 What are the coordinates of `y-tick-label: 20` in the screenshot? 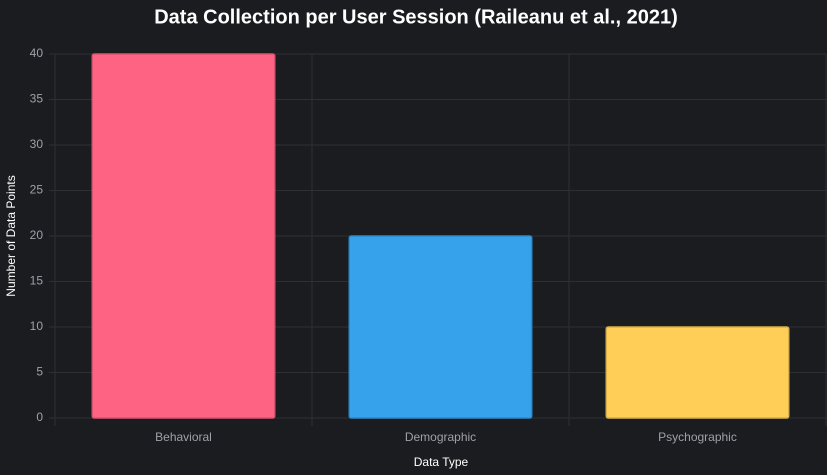 It's located at (37, 235).